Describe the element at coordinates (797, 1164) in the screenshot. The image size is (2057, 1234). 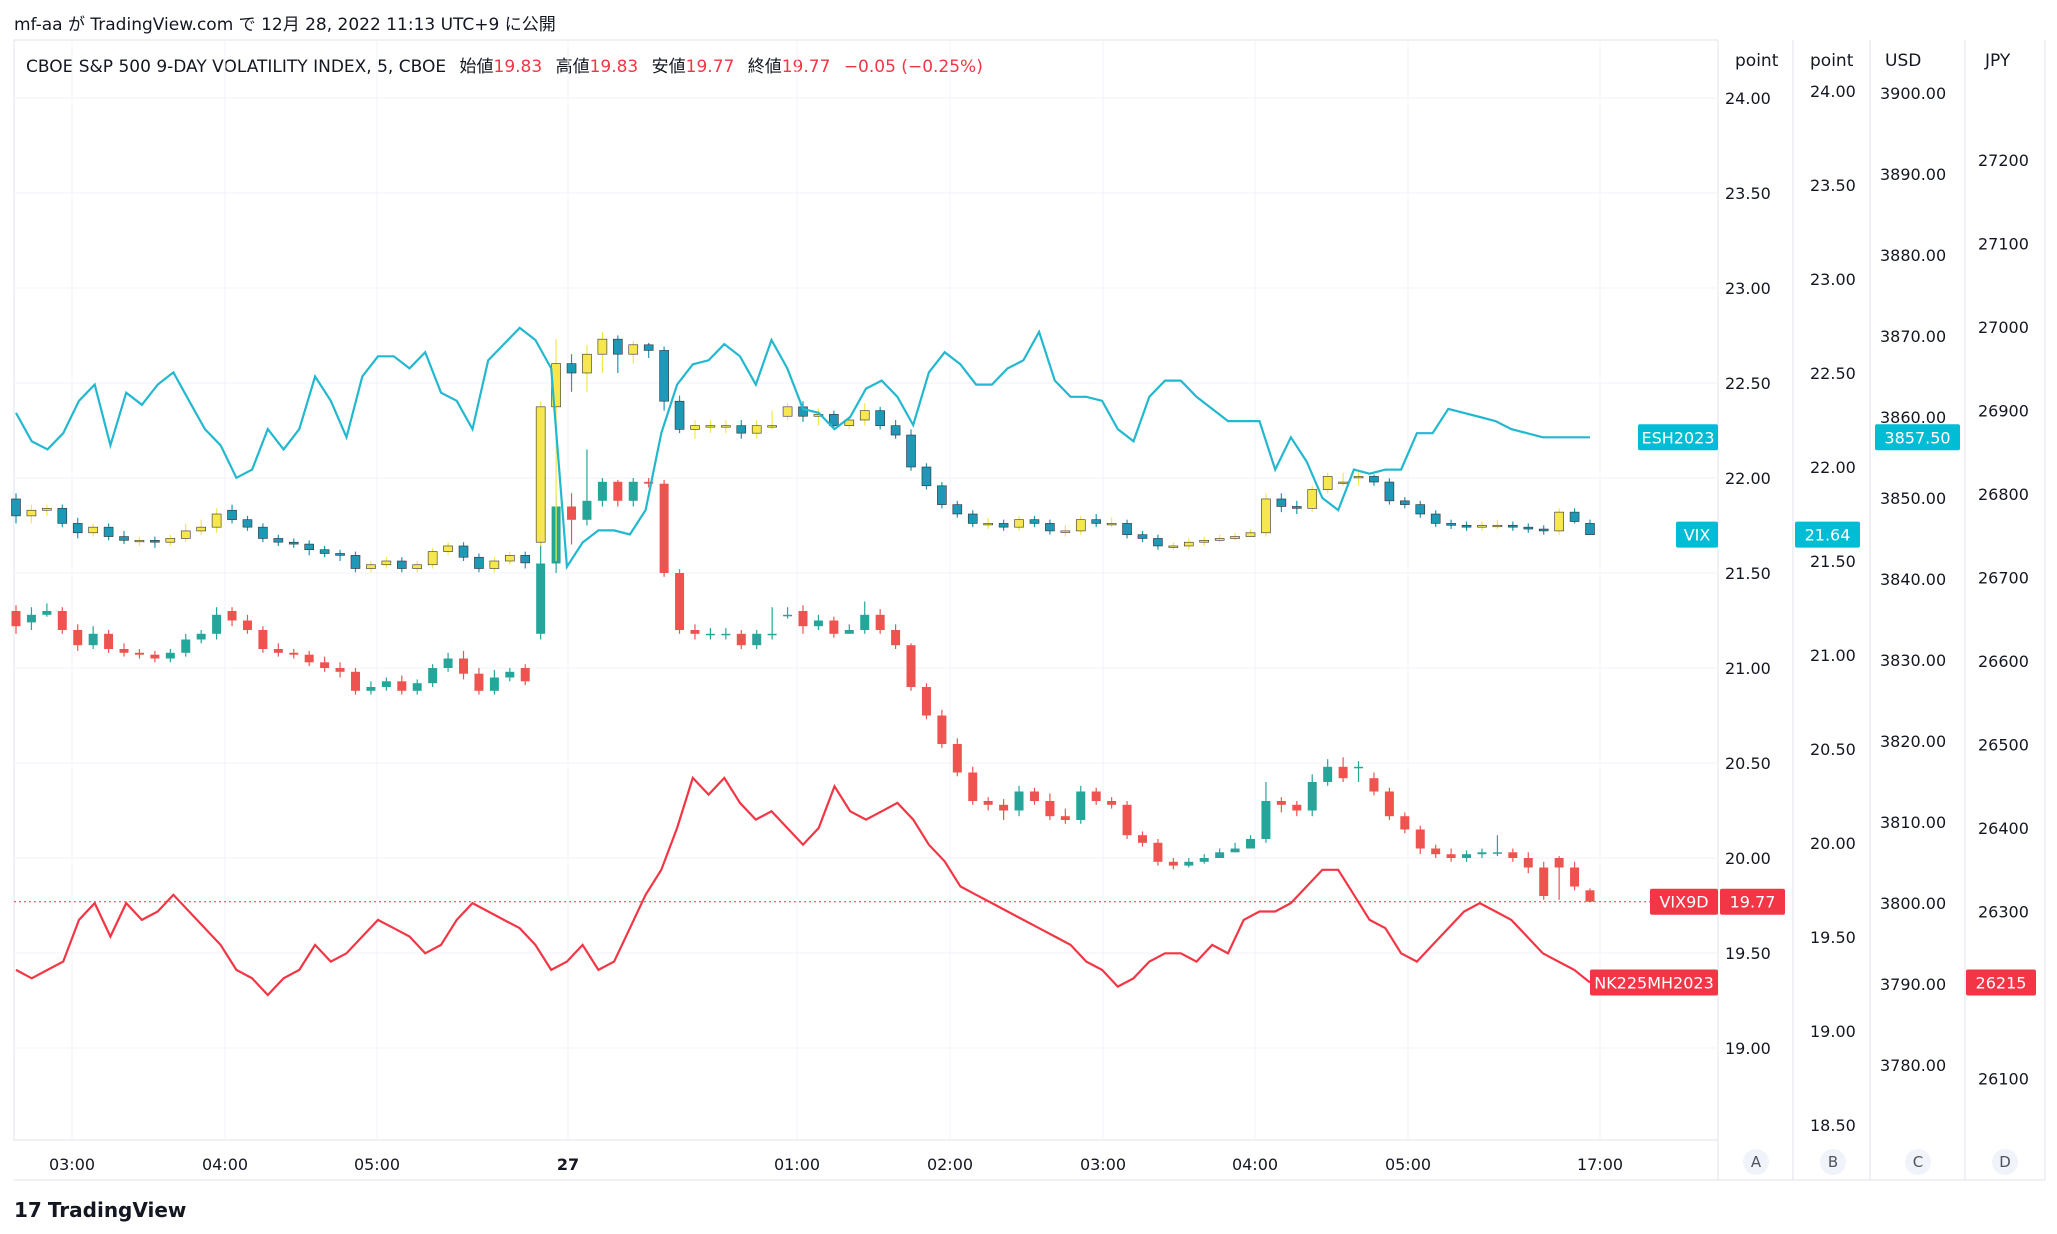
I see `time-tick: 01:00` at that location.